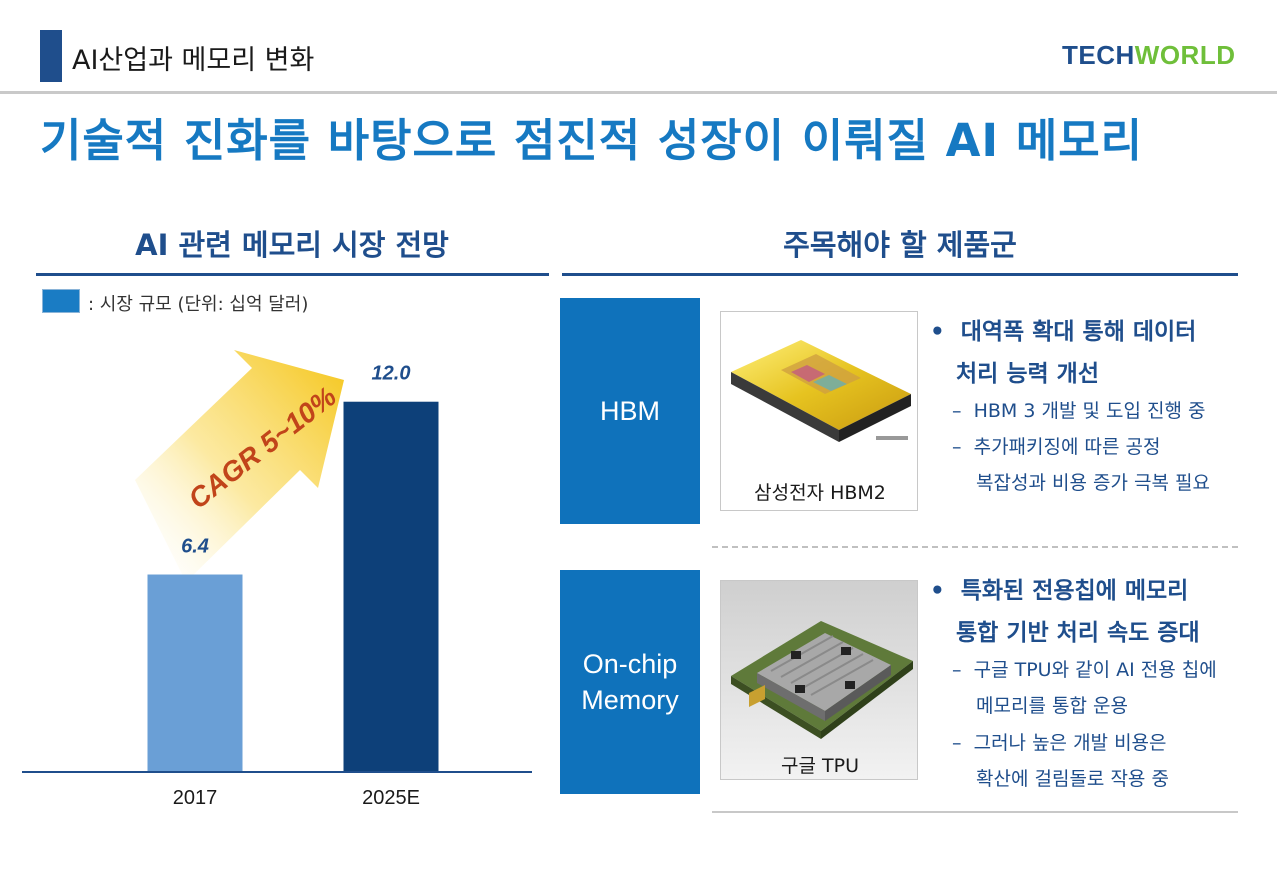  I want to click on bar-2017, so click(195, 673).